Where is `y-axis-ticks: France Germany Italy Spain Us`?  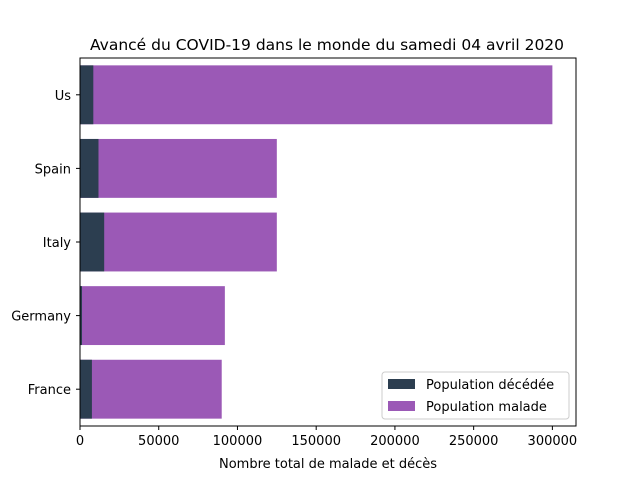
y-axis-ticks: France Germany Italy Spain Us is located at coordinates (45, 243).